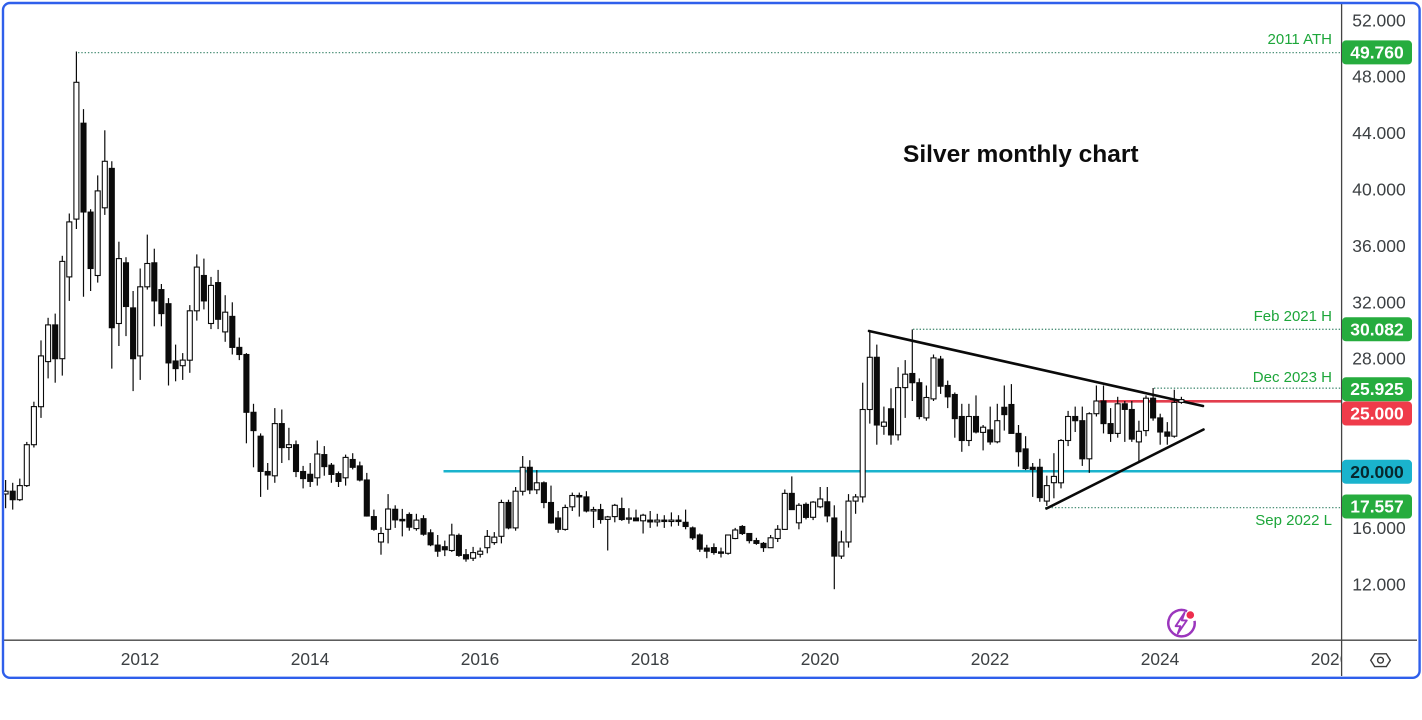 The width and height of the screenshot is (1422, 720). Describe the element at coordinates (990, 659) in the screenshot. I see `svg-text: 2022` at that location.